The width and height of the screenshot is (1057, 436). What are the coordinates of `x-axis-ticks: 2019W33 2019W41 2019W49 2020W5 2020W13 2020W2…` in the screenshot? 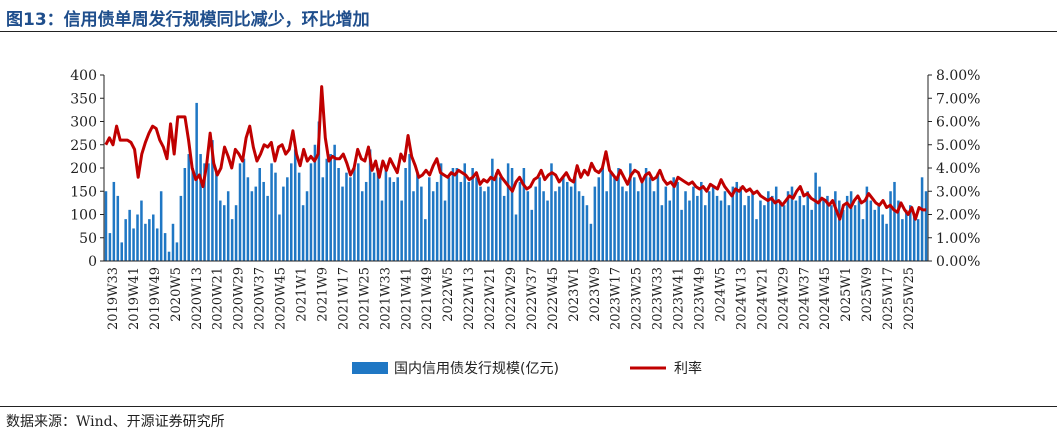 It's located at (511, 298).